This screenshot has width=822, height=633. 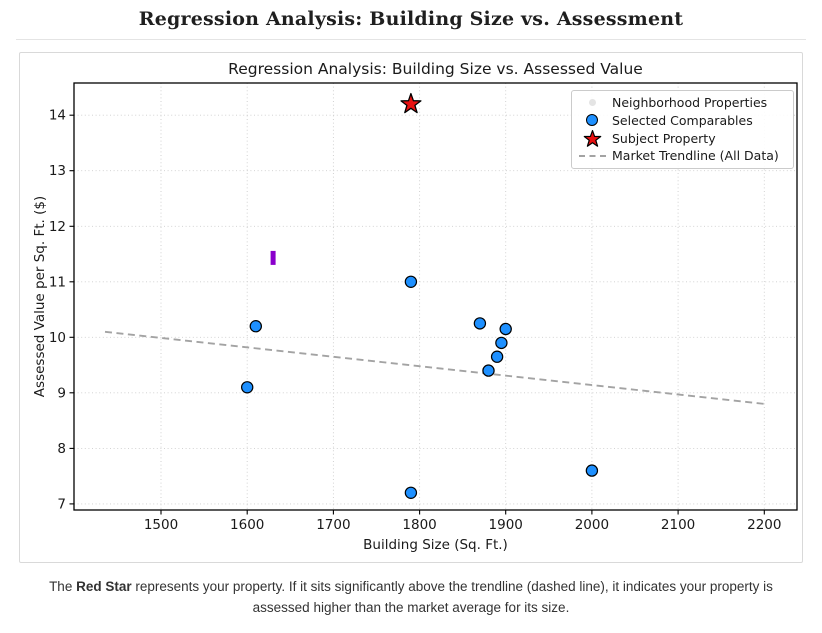 I want to click on market-trendline, so click(x=434, y=367).